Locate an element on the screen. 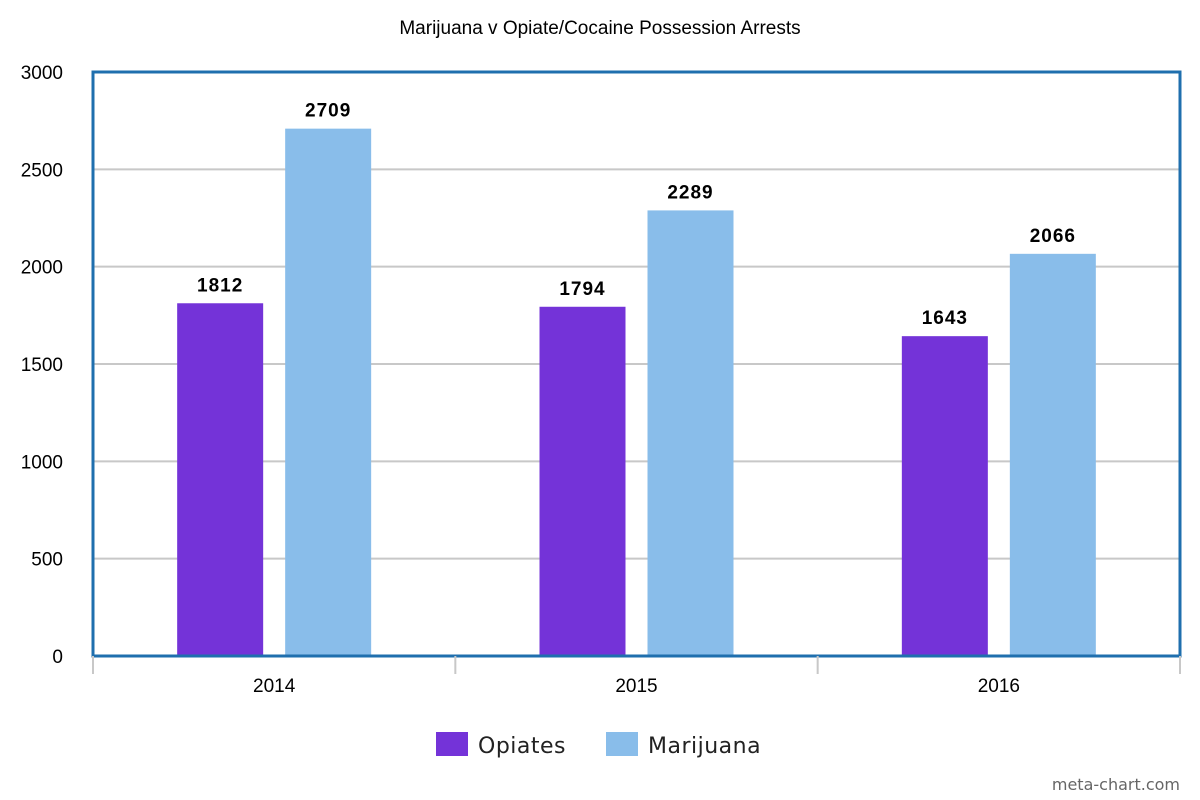 The image size is (1200, 800). y-tick-label: 3000 is located at coordinates (42, 73).